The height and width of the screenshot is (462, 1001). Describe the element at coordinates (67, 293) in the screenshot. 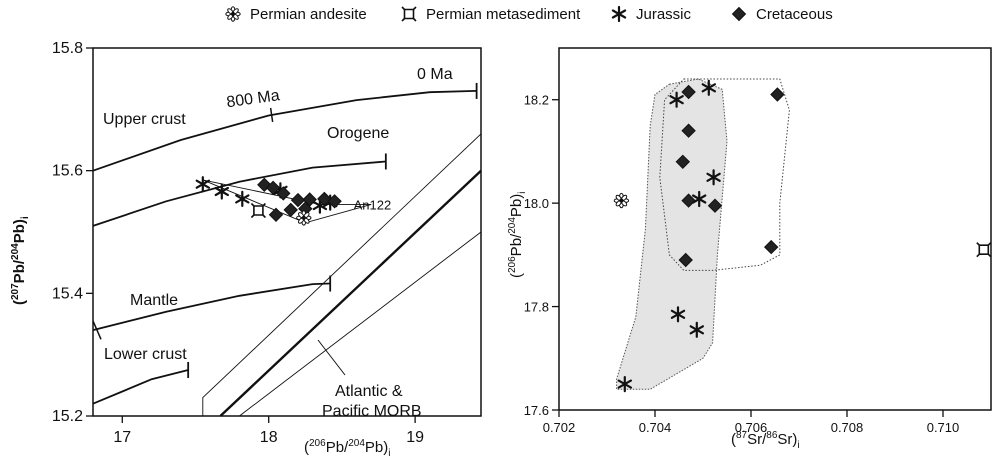

I see `y-tick-label: 15.4` at that location.